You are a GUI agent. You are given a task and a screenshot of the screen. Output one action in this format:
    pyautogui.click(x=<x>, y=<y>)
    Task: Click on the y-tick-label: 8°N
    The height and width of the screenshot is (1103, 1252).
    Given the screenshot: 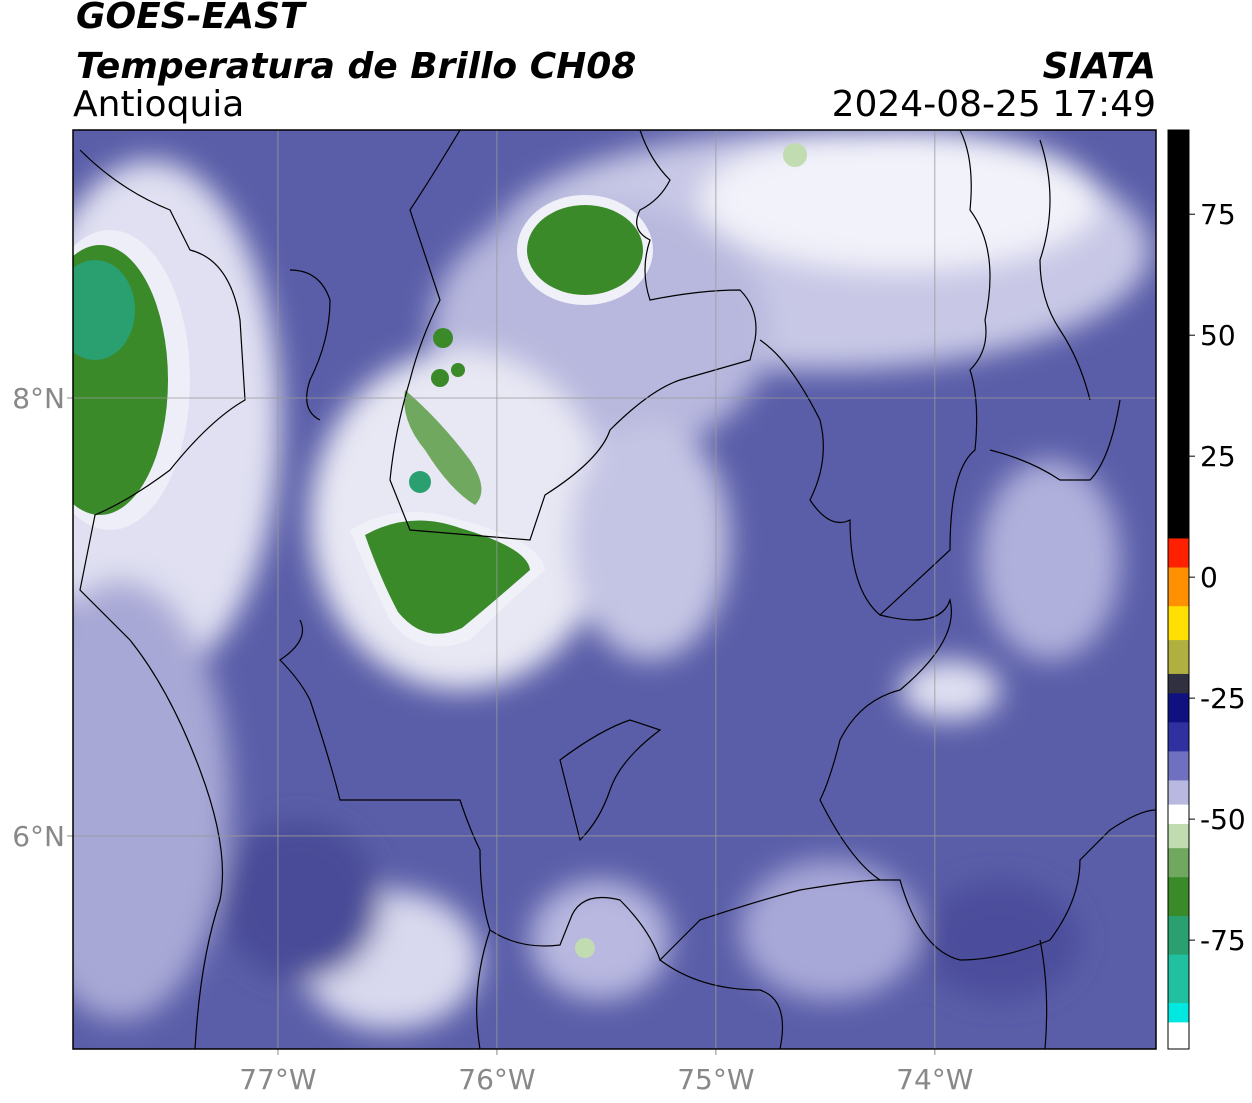 What is the action you would take?
    pyautogui.click(x=38, y=398)
    